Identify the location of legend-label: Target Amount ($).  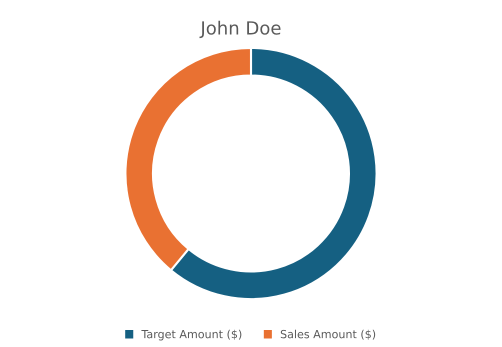
(191, 335).